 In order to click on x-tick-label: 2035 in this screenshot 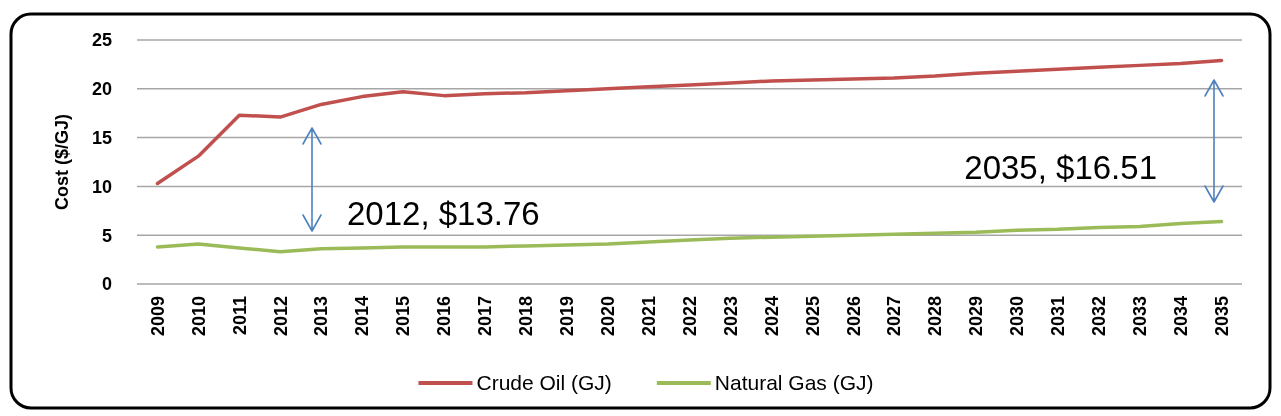, I will do `click(1221, 316)`.